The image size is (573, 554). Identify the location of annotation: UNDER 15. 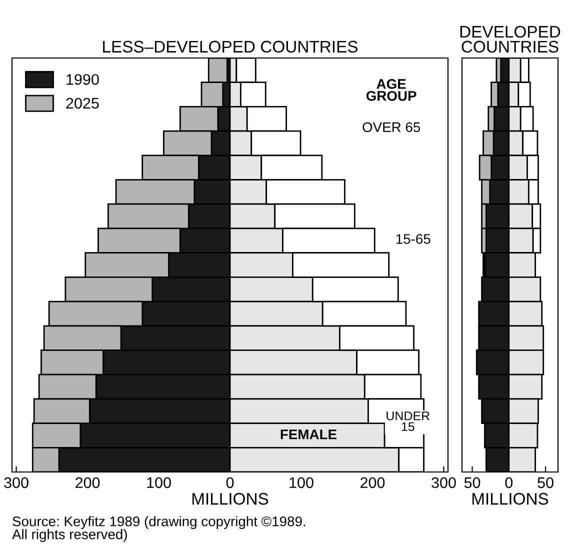
(408, 422).